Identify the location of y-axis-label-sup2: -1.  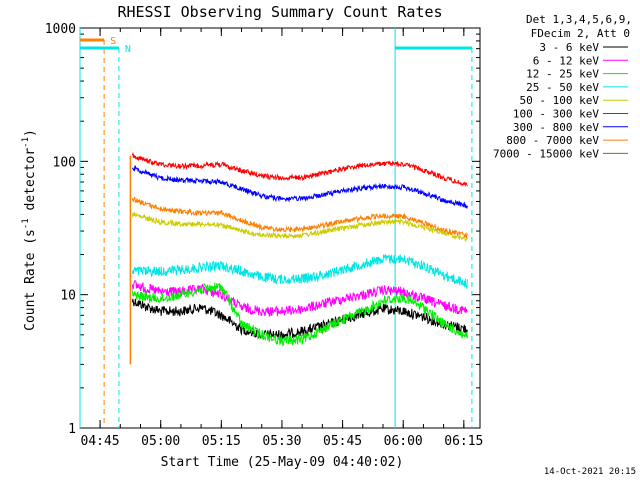
(26, 142).